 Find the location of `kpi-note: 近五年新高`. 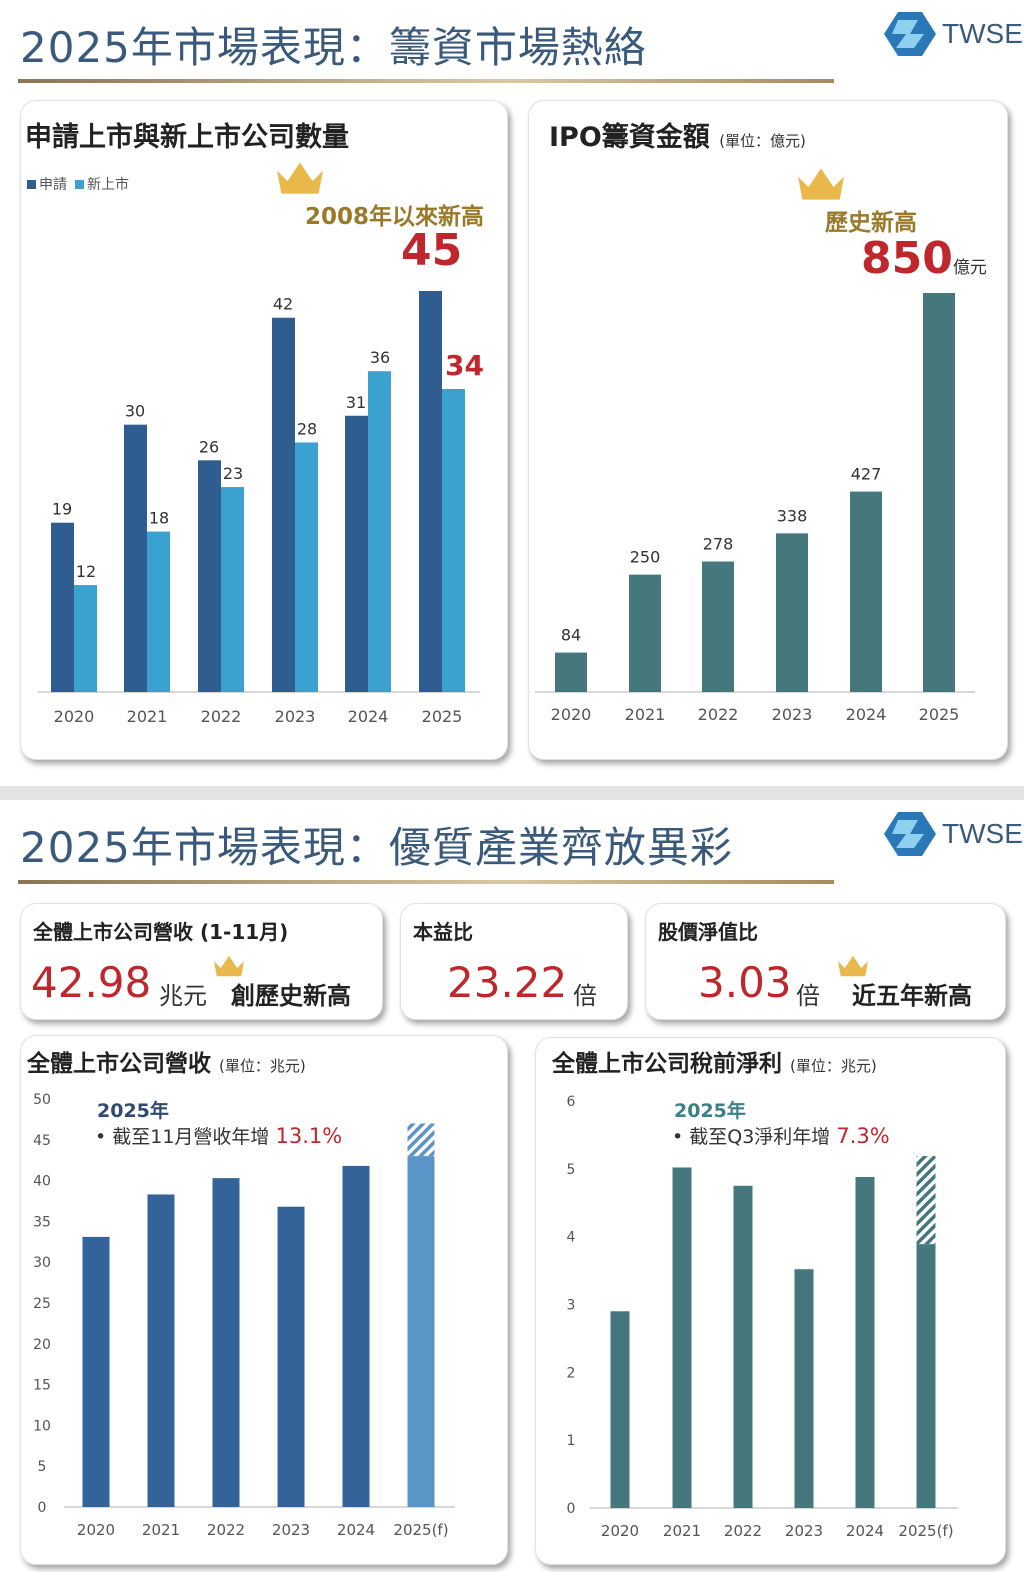

kpi-note: 近五年新高 is located at coordinates (912, 996).